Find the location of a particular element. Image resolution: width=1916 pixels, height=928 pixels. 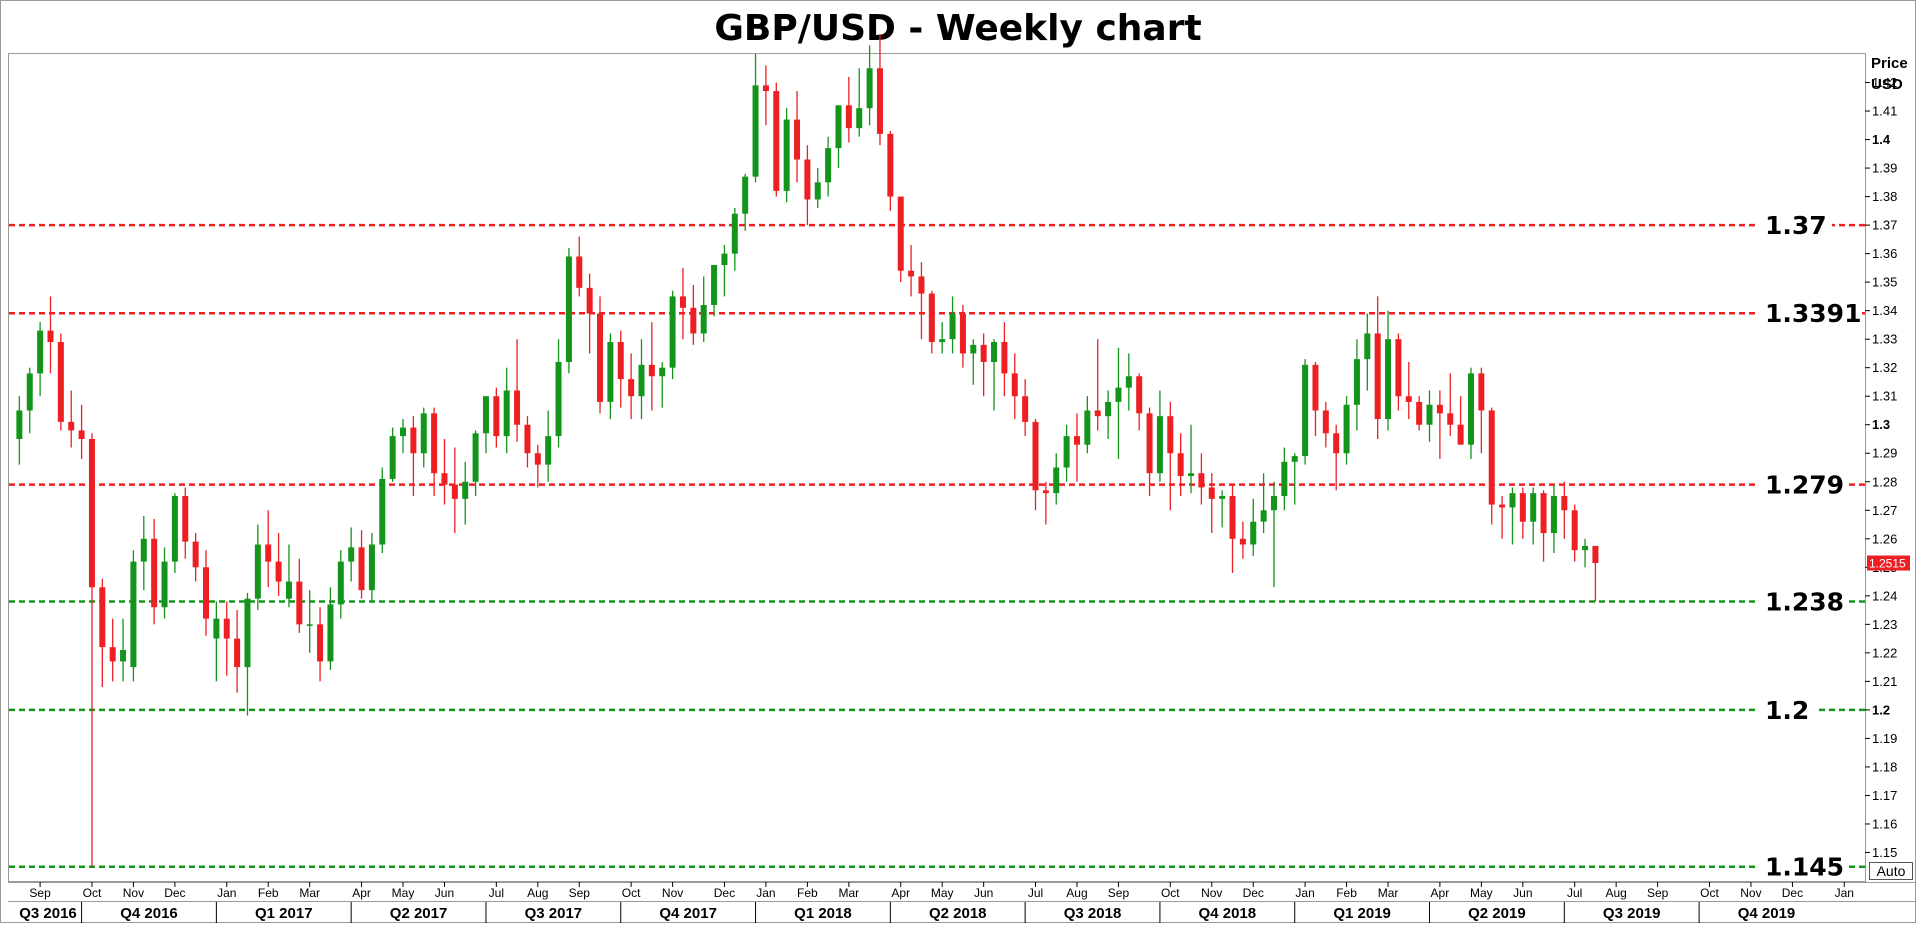

price-tick-label: 1.21 is located at coordinates (1884, 681).